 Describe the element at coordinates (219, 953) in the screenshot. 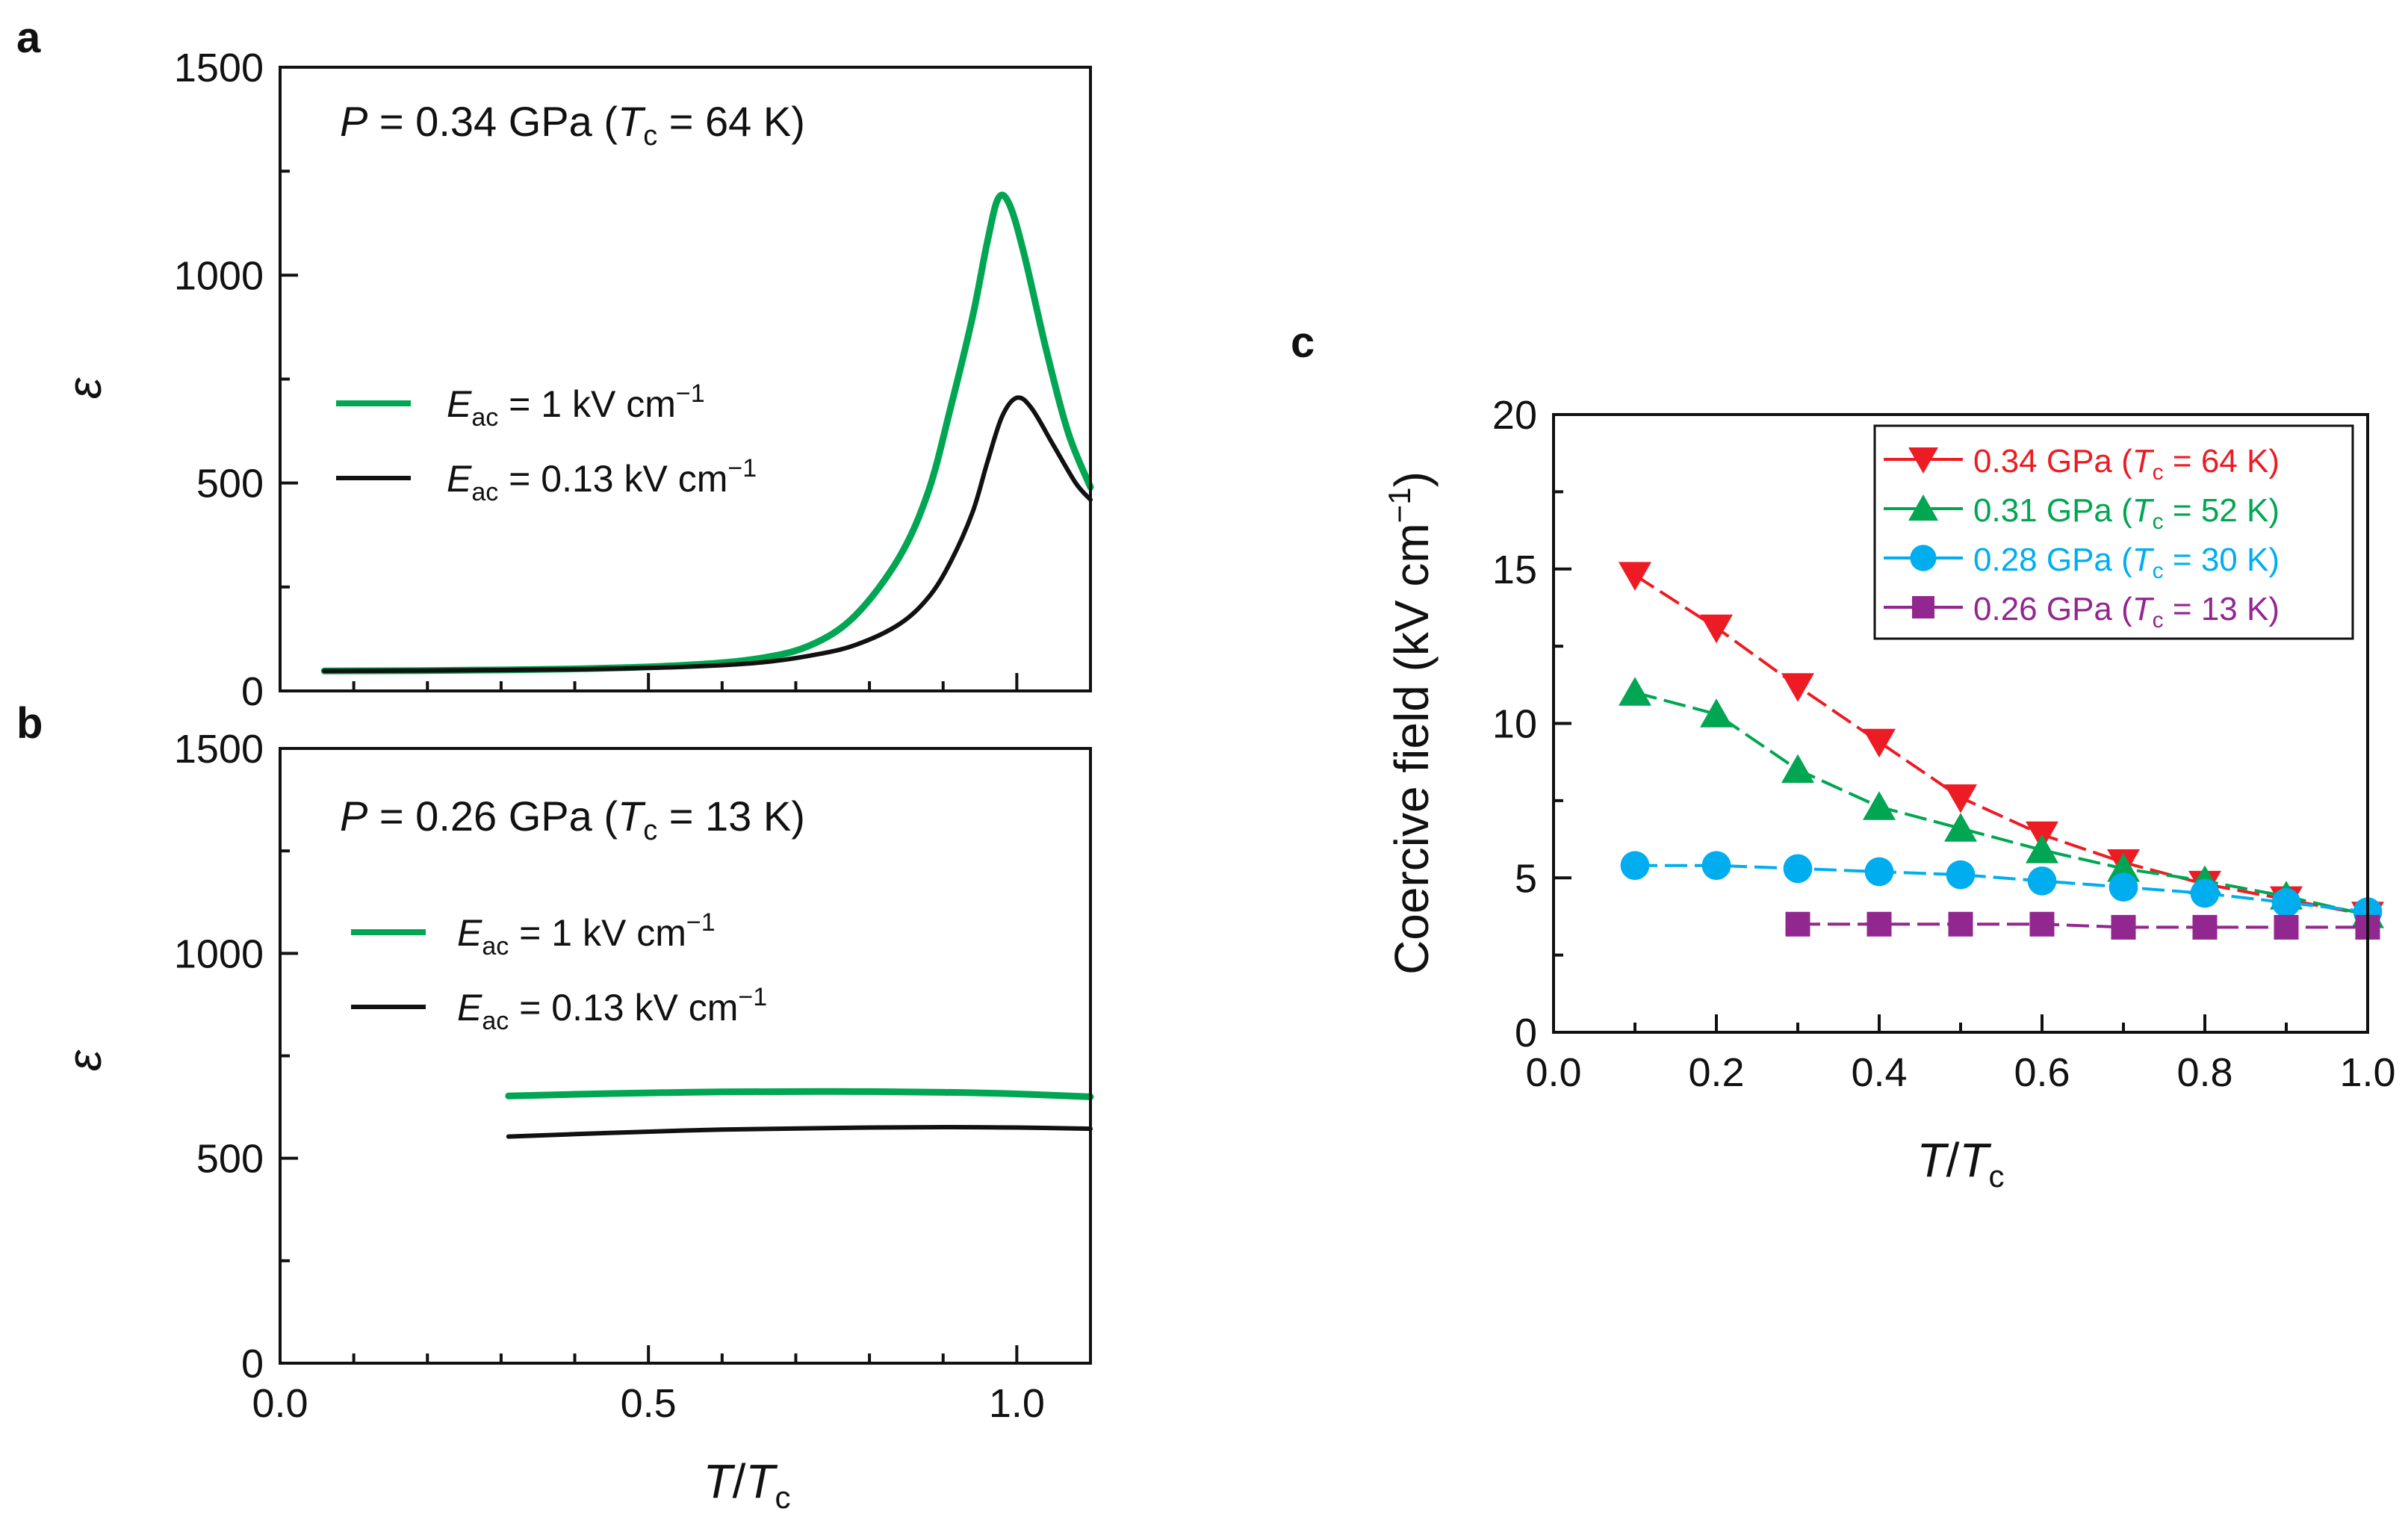

I see `b-ytick-label: 1000` at that location.